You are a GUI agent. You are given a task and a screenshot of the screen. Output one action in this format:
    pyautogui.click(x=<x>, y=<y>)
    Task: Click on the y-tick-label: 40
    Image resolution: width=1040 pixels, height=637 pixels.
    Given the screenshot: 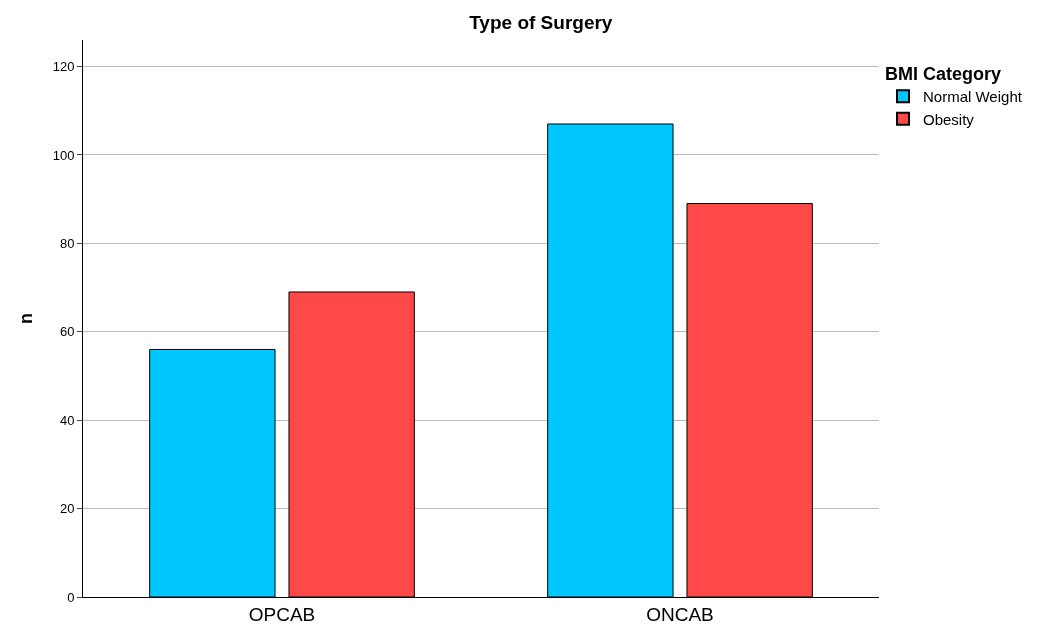 What is the action you would take?
    pyautogui.click(x=67, y=420)
    